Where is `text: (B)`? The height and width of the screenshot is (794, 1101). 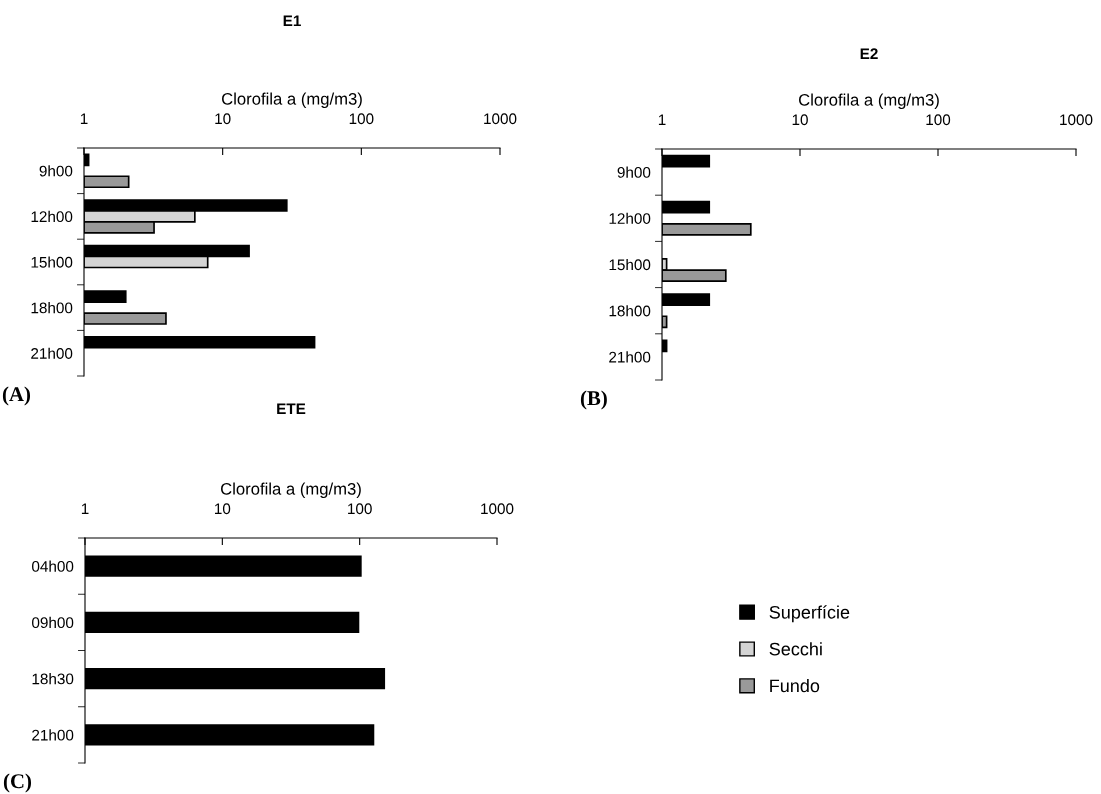
text: (B) is located at coordinates (593, 400).